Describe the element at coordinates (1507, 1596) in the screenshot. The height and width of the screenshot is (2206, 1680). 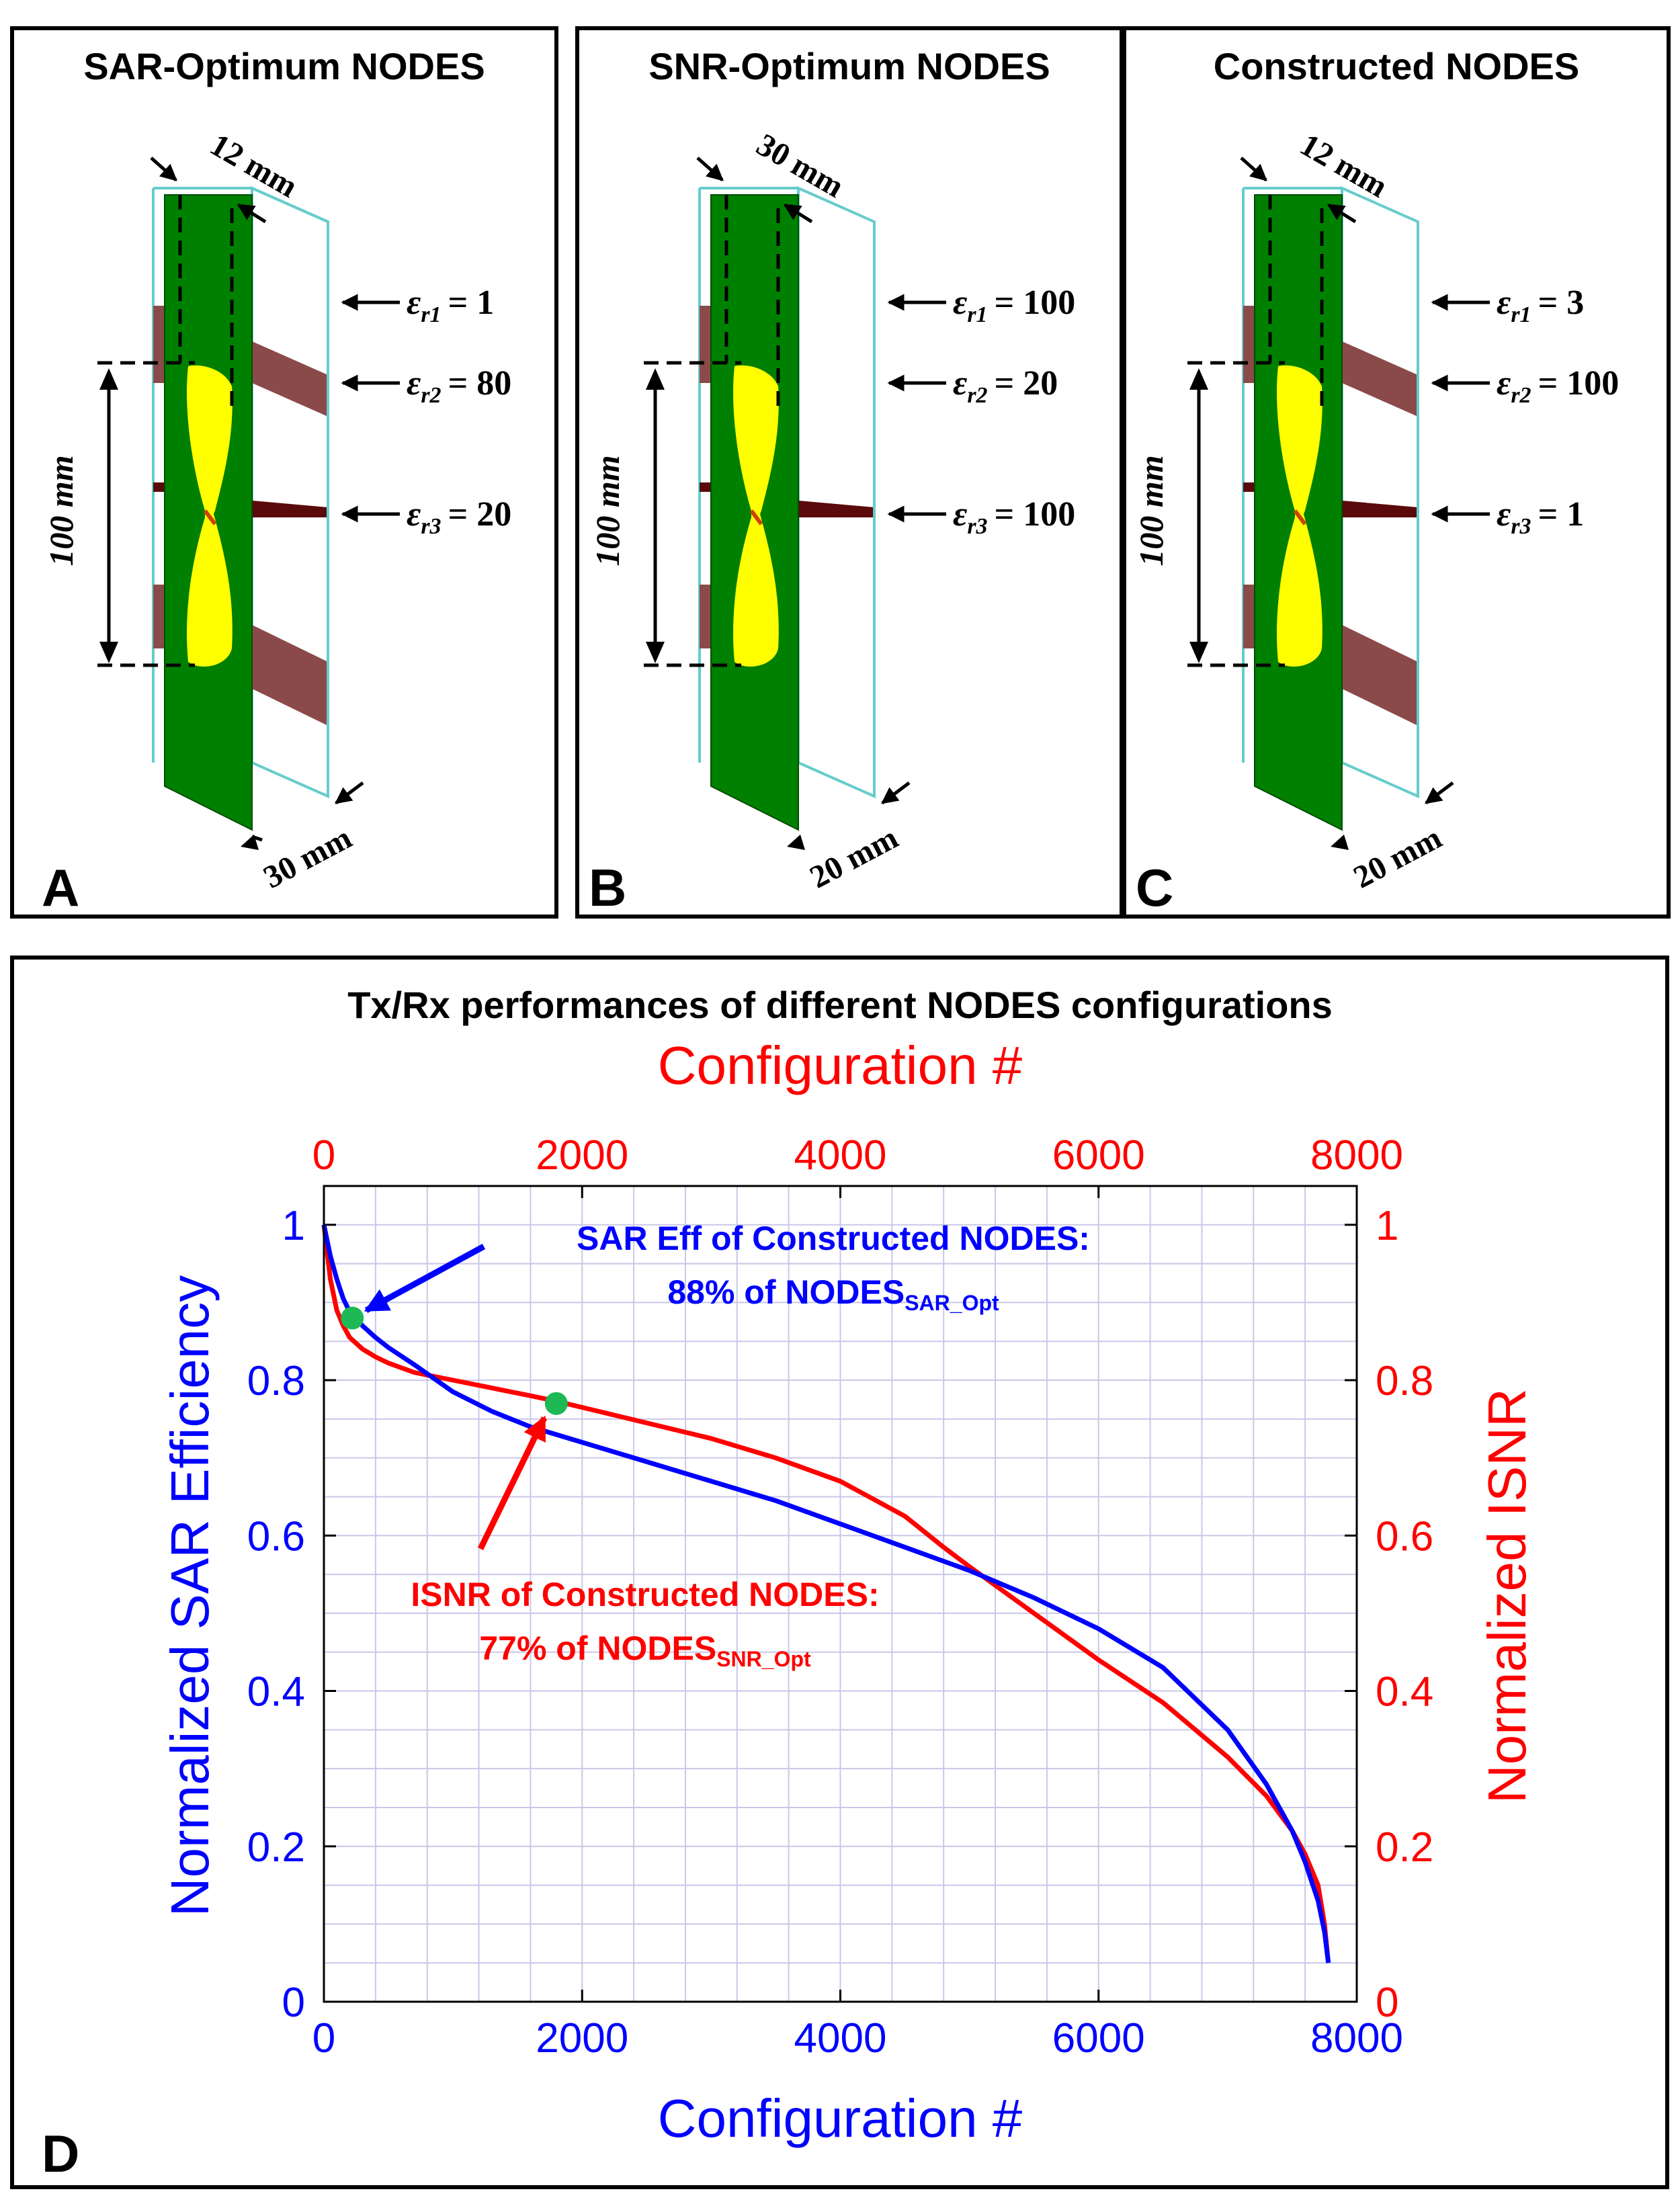
I see `y-axis-right-label: Normalized ISNR` at that location.